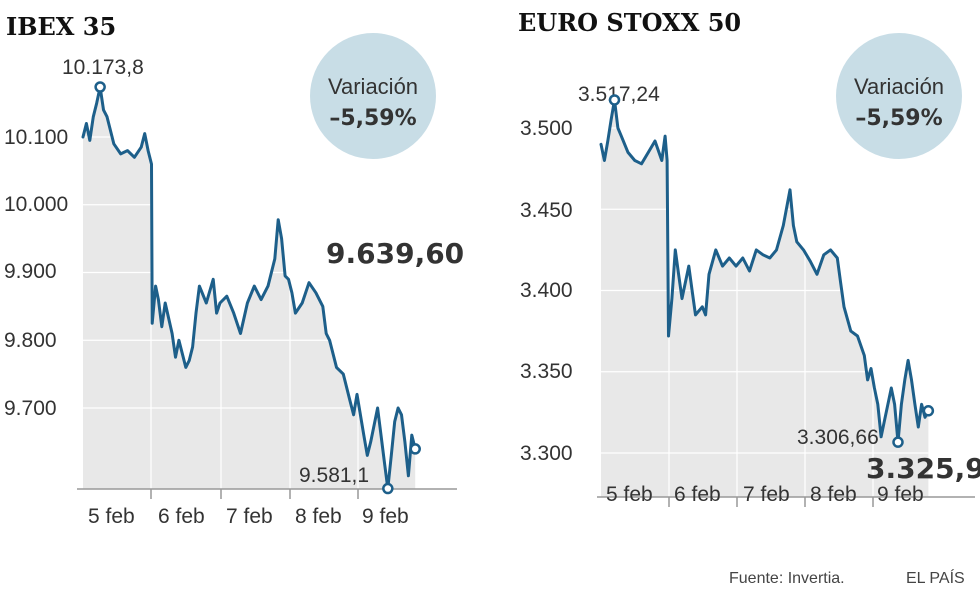 The image size is (980, 597). I want to click on chart-title: EURO STOXX 50, so click(629, 22).